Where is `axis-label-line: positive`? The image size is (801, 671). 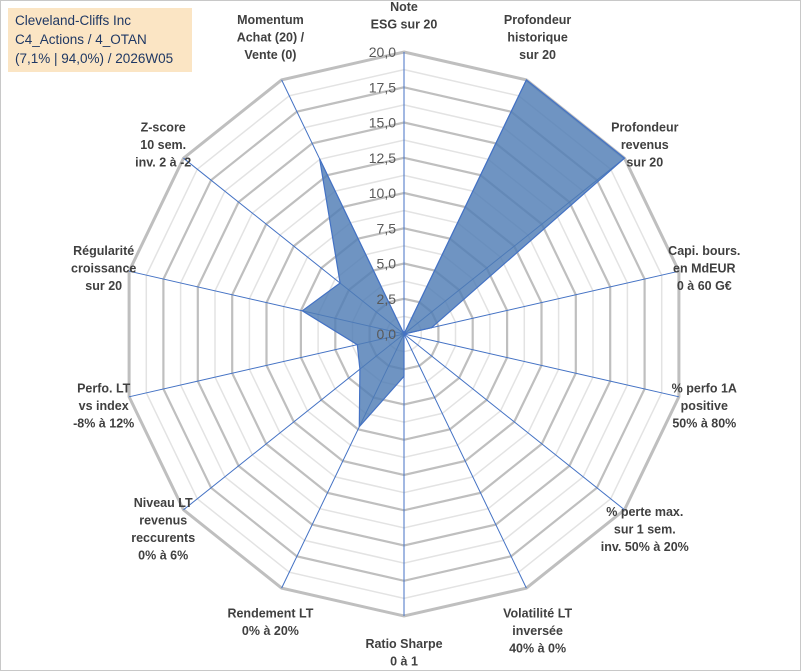 axis-label-line: positive is located at coordinates (704, 406).